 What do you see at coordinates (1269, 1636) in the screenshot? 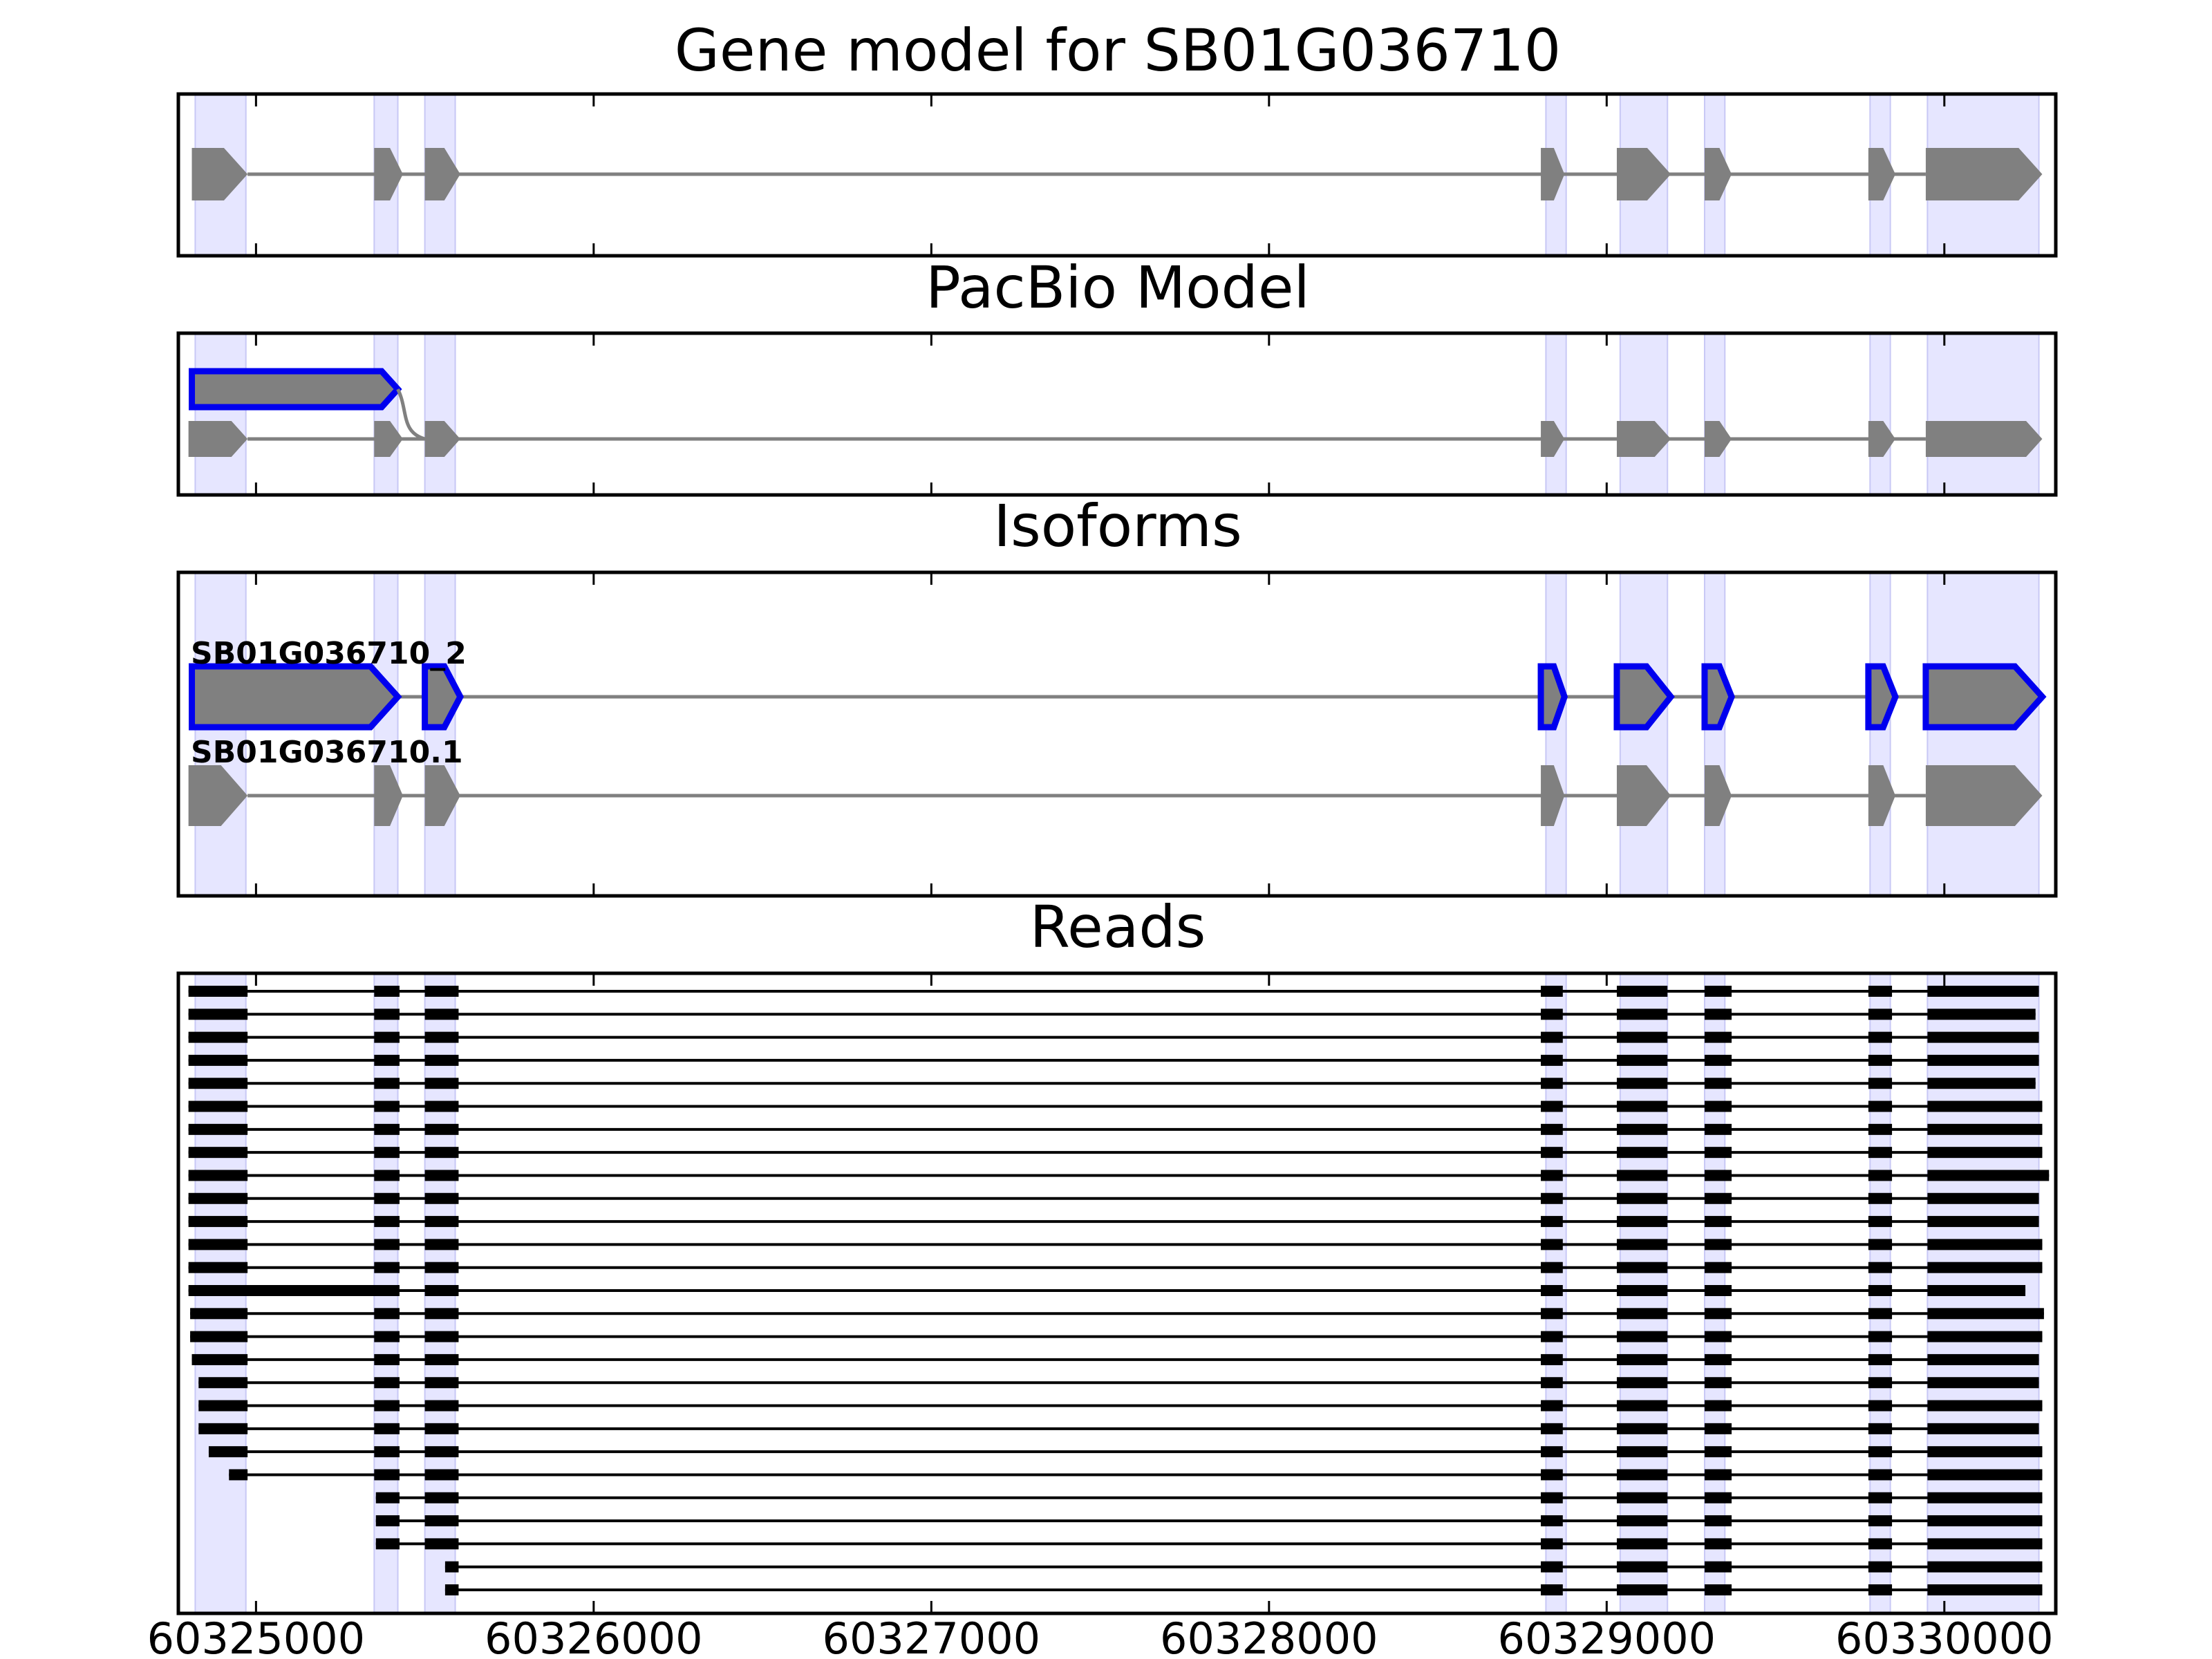
I see `x-tick-label: 60328000` at bounding box center [1269, 1636].